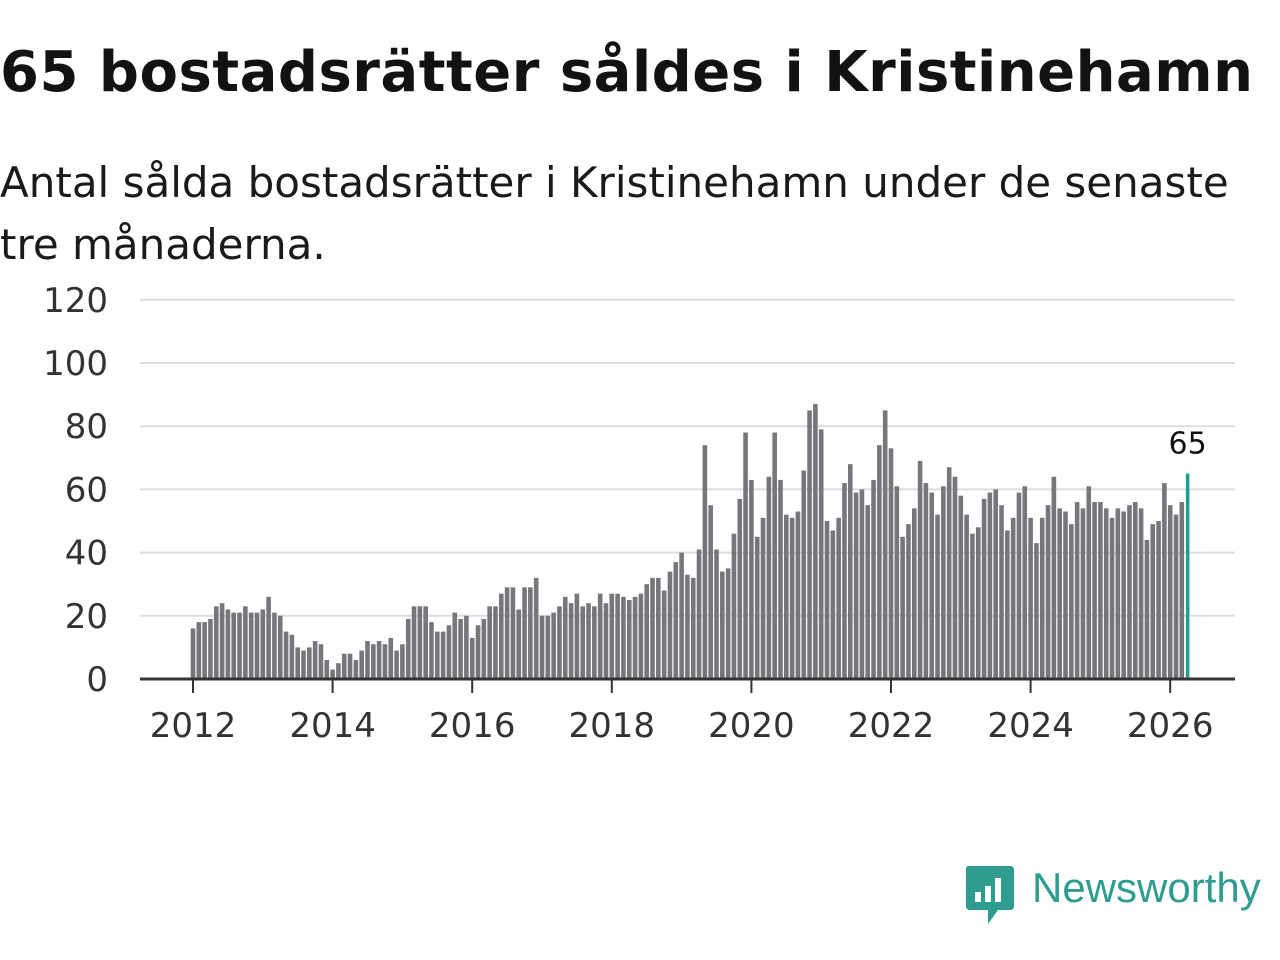 Image resolution: width=1280 pixels, height=960 pixels. Describe the element at coordinates (1030, 726) in the screenshot. I see `x-tick-label: 2024` at that location.